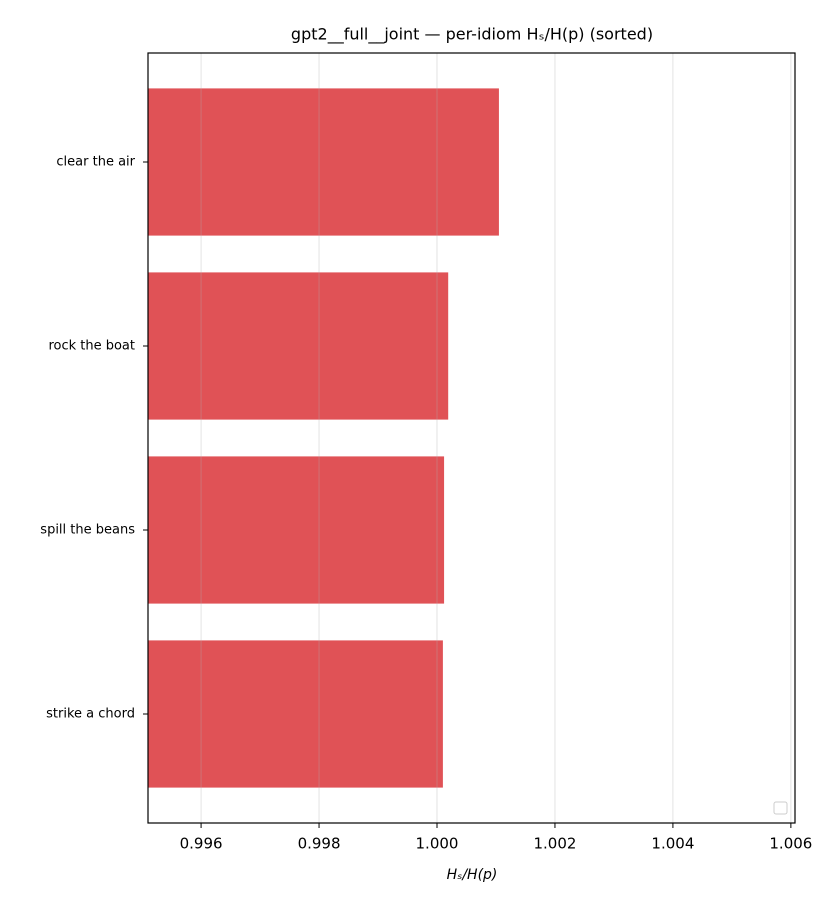 The image size is (840, 910). What do you see at coordinates (672, 844) in the screenshot?
I see `x-tick-label: 1.004` at bounding box center [672, 844].